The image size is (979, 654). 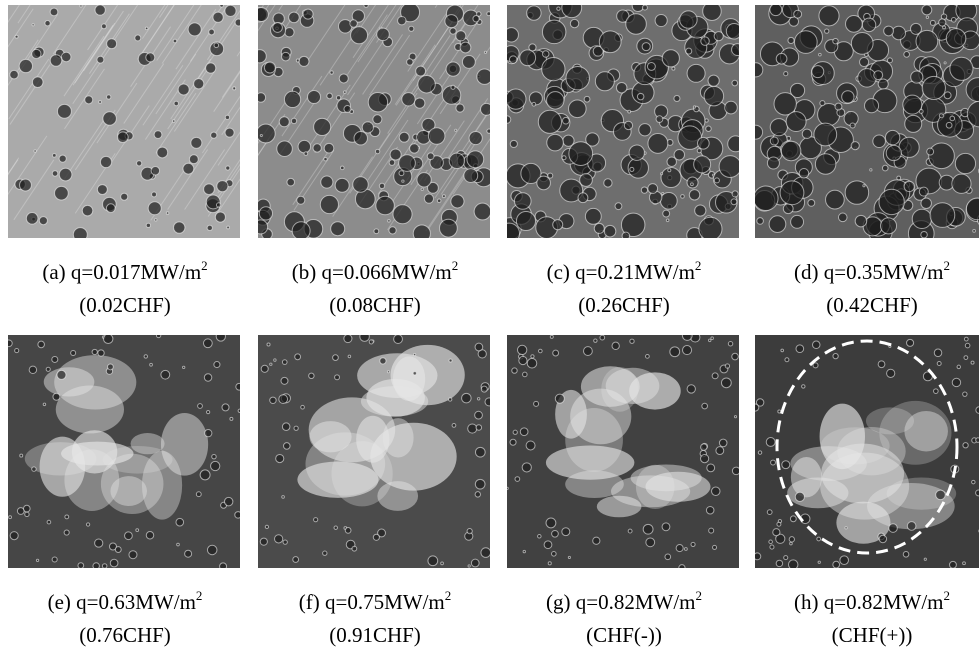 What do you see at coordinates (375, 635) in the screenshot?
I see `caption-note: (0.91CHF)` at bounding box center [375, 635].